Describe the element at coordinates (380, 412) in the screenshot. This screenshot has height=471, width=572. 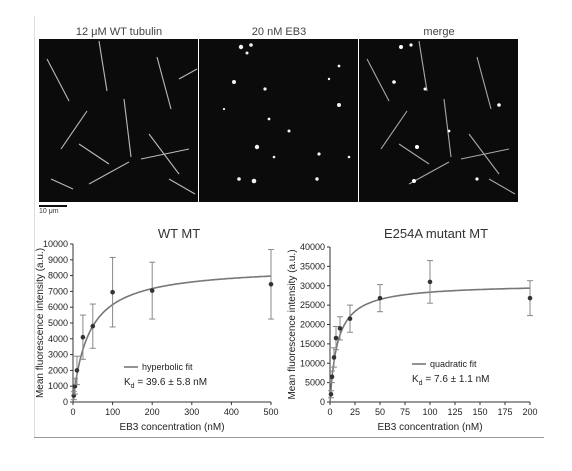
I see `x-tick-label: 50` at that location.